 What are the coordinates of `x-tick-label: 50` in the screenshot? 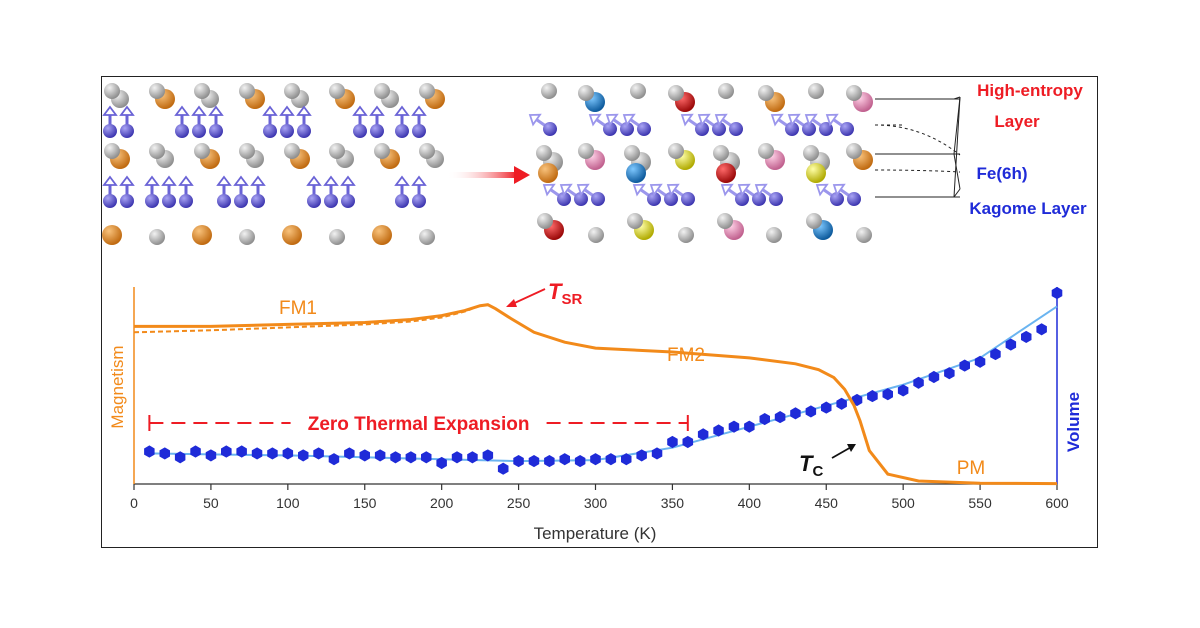 It's located at (211, 503).